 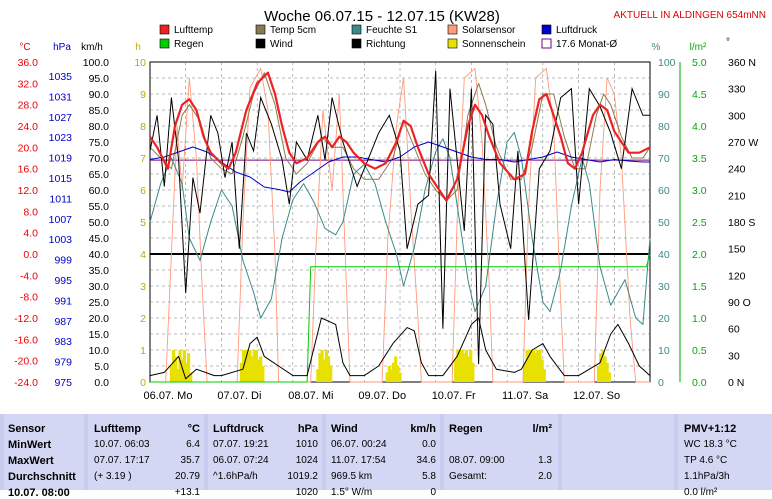 I want to click on wind-min-time: 06.07. 00:24, so click(x=359, y=444).